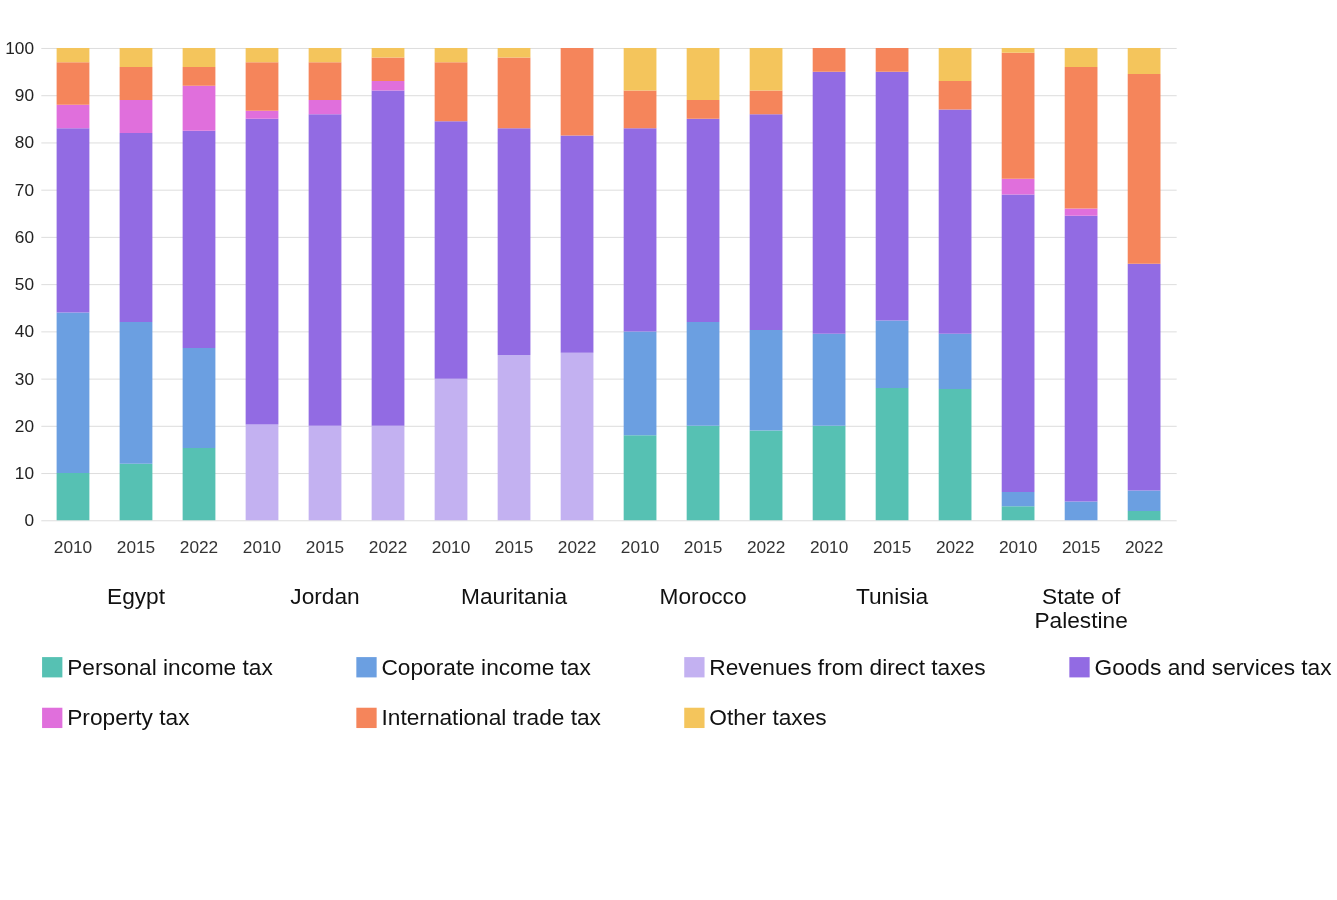 The image size is (1337, 900). What do you see at coordinates (768, 717) in the screenshot?
I see `legend-label: Other taxes` at bounding box center [768, 717].